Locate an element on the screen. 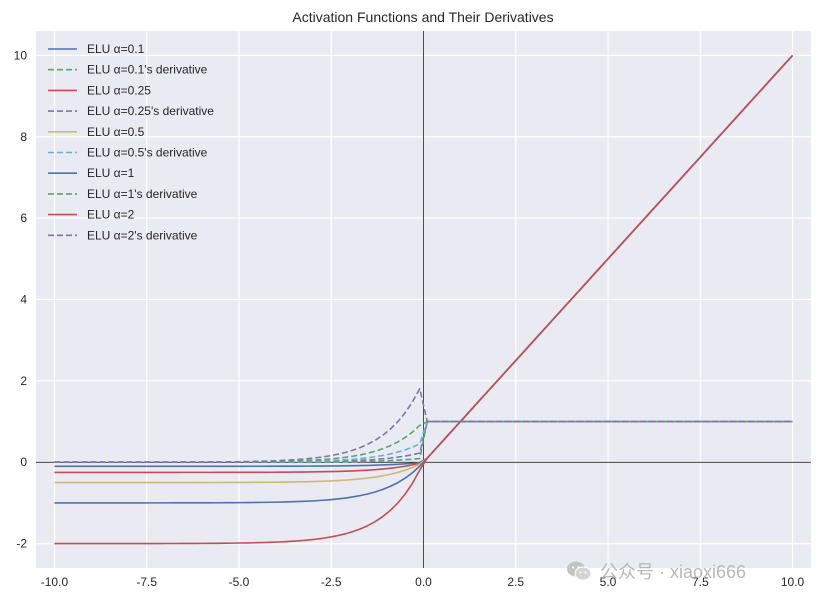 The image size is (820, 603). watermark: 公众号 · xiaoxi666 is located at coordinates (656, 571).